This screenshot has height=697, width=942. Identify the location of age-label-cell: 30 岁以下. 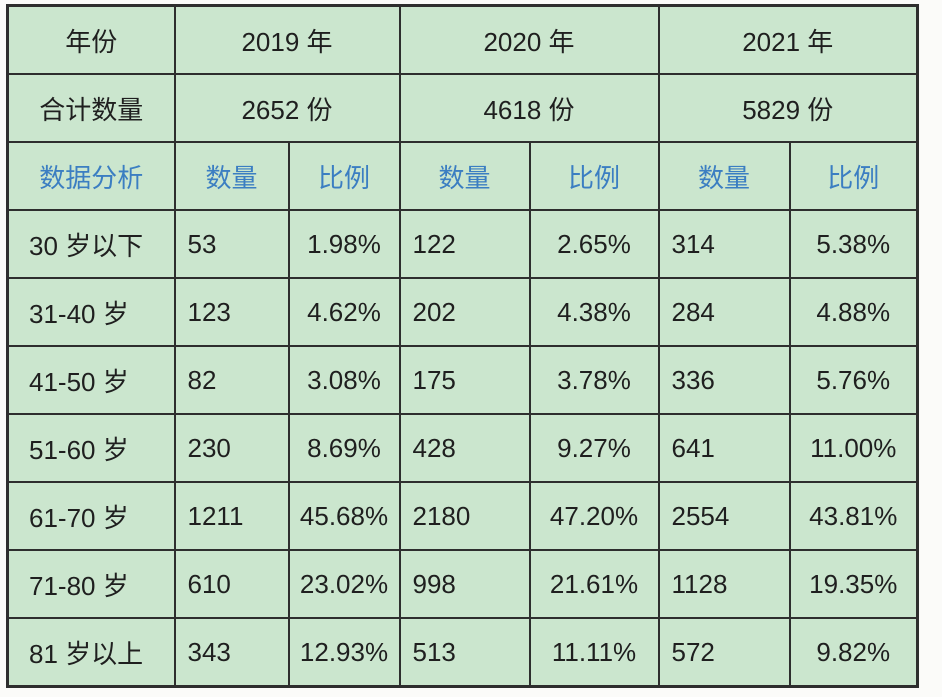
(91, 244).